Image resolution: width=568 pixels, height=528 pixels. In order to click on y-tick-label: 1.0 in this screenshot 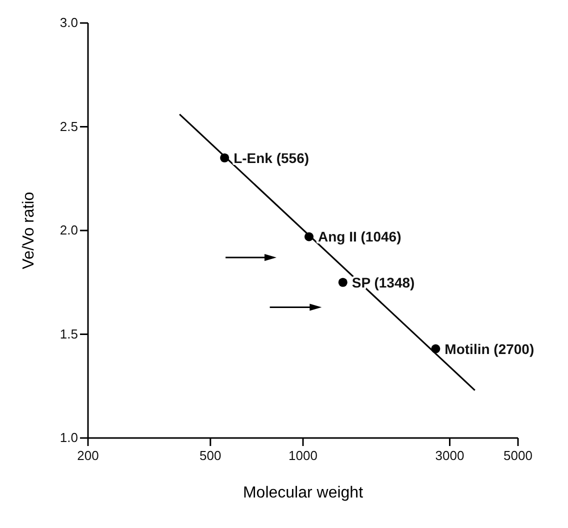, I will do `click(69, 437)`.